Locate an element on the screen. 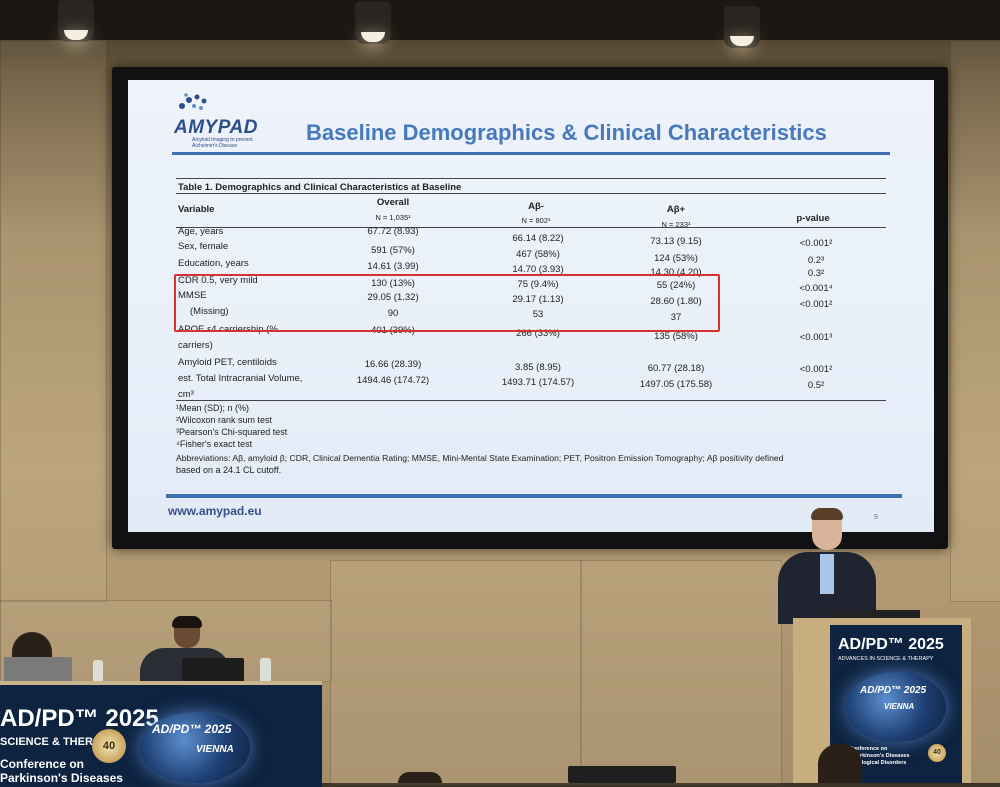 This screenshot has height=787, width=1000. row-abneg: 467 (58%) is located at coordinates (538, 254).